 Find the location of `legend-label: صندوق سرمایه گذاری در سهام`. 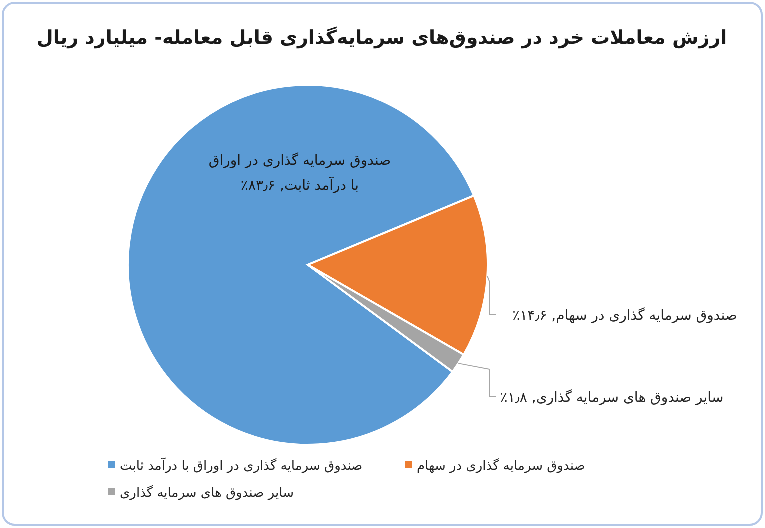

legend-label: صندوق سرمایه گذاری در سهام is located at coordinates (501, 466).